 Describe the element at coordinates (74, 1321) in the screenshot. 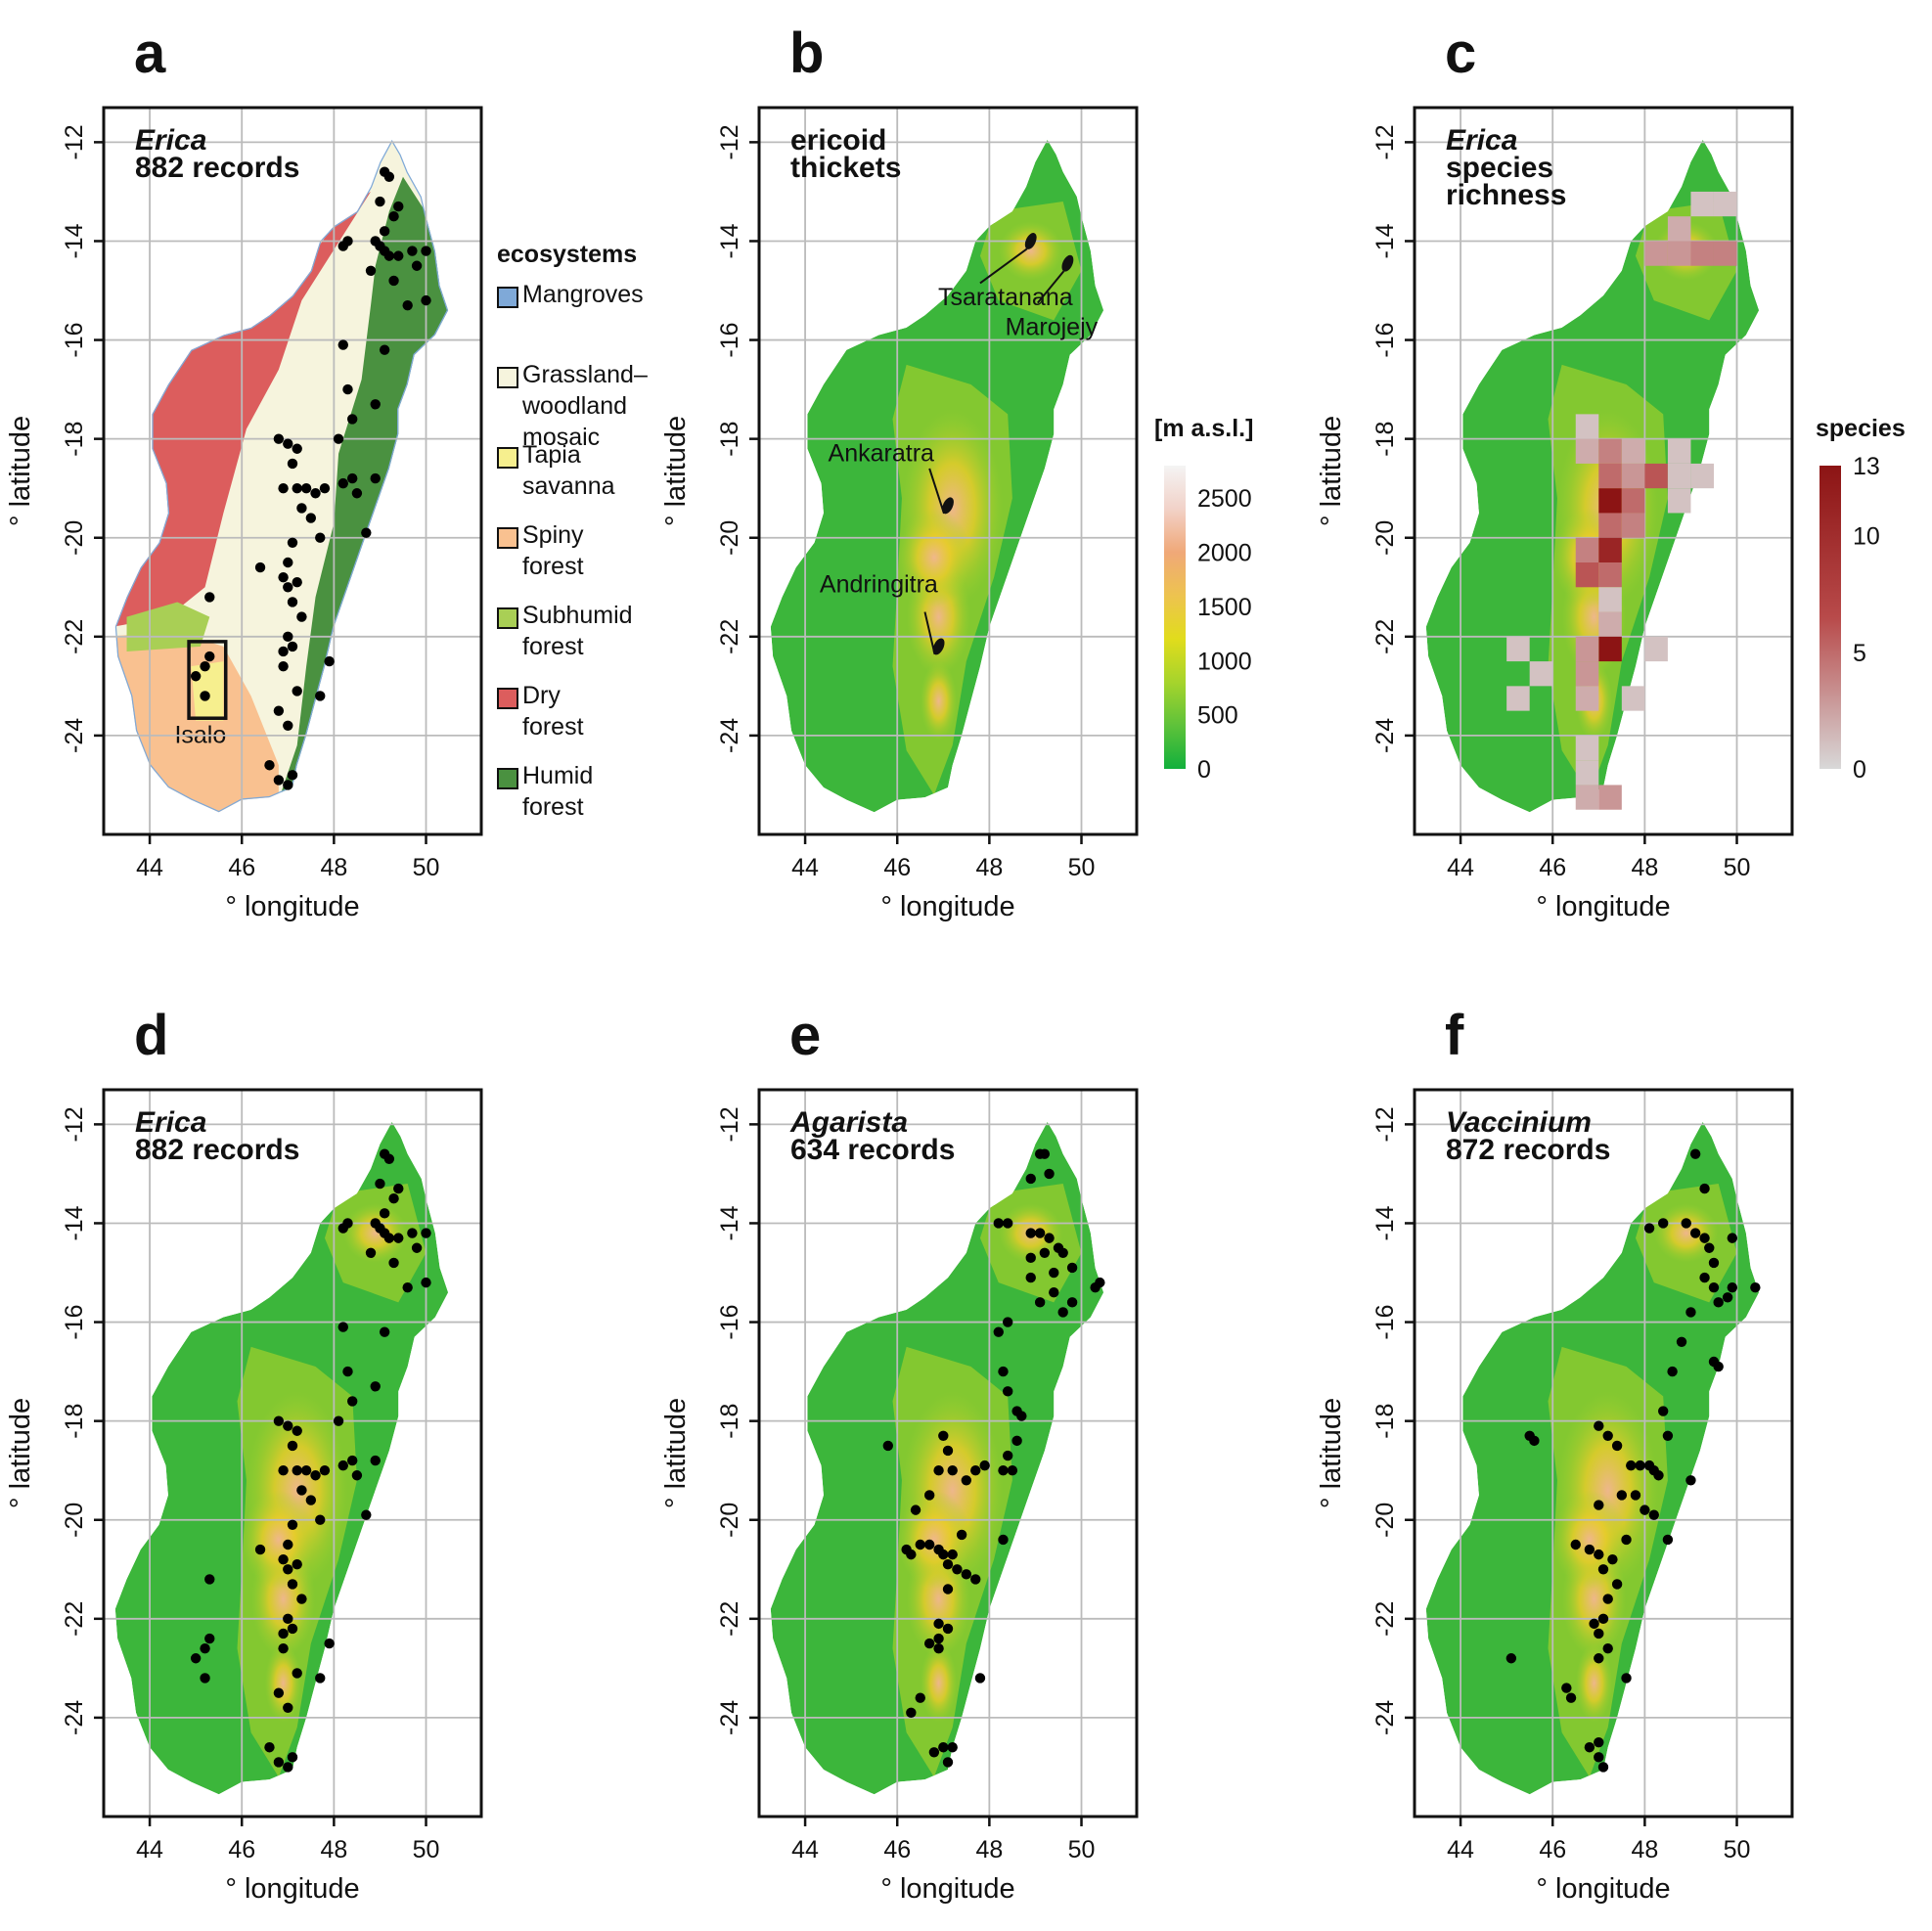

I see `y-tick-label: -16` at that location.